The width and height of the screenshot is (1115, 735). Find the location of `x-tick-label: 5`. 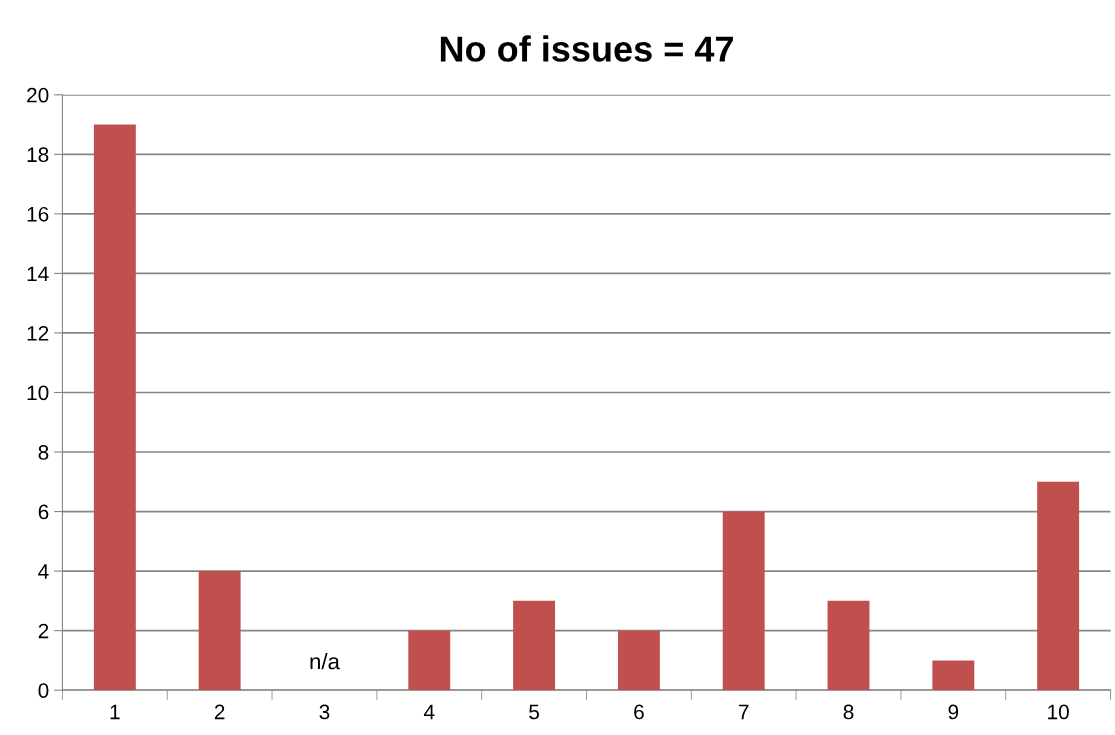

x-tick-label: 5 is located at coordinates (534, 712).